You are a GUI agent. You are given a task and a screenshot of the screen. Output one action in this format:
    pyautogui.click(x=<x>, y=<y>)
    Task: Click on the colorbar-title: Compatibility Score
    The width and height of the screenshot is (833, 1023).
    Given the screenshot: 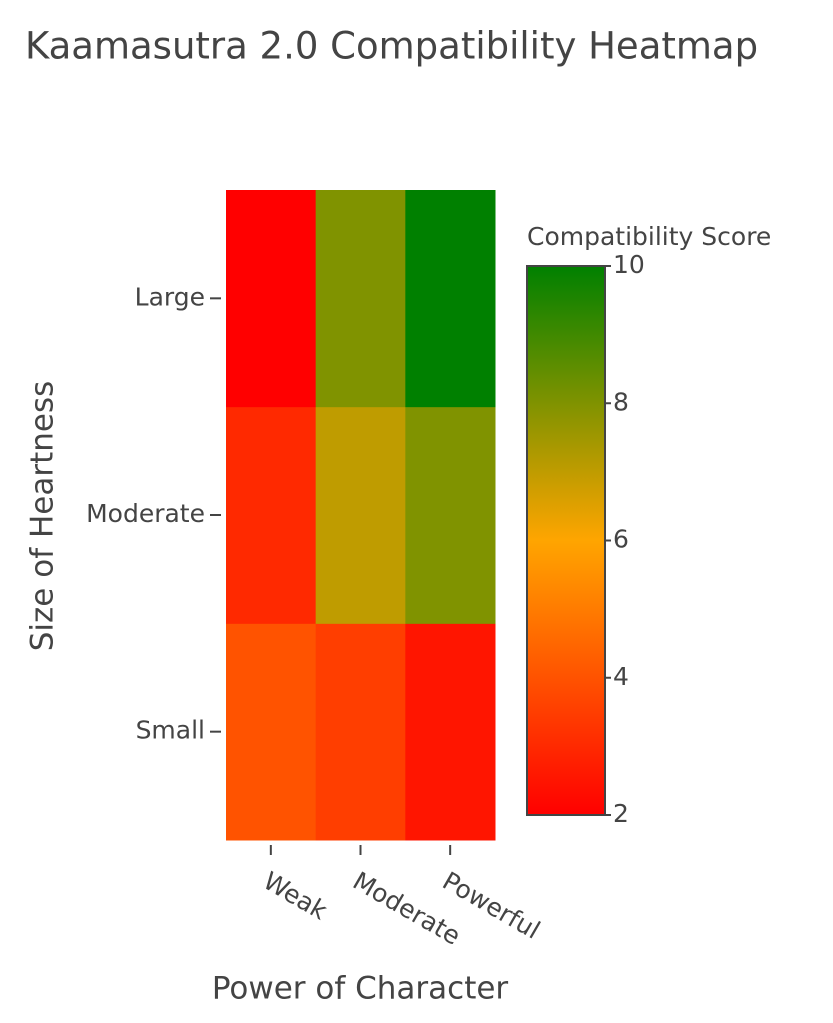 What is the action you would take?
    pyautogui.click(x=649, y=236)
    